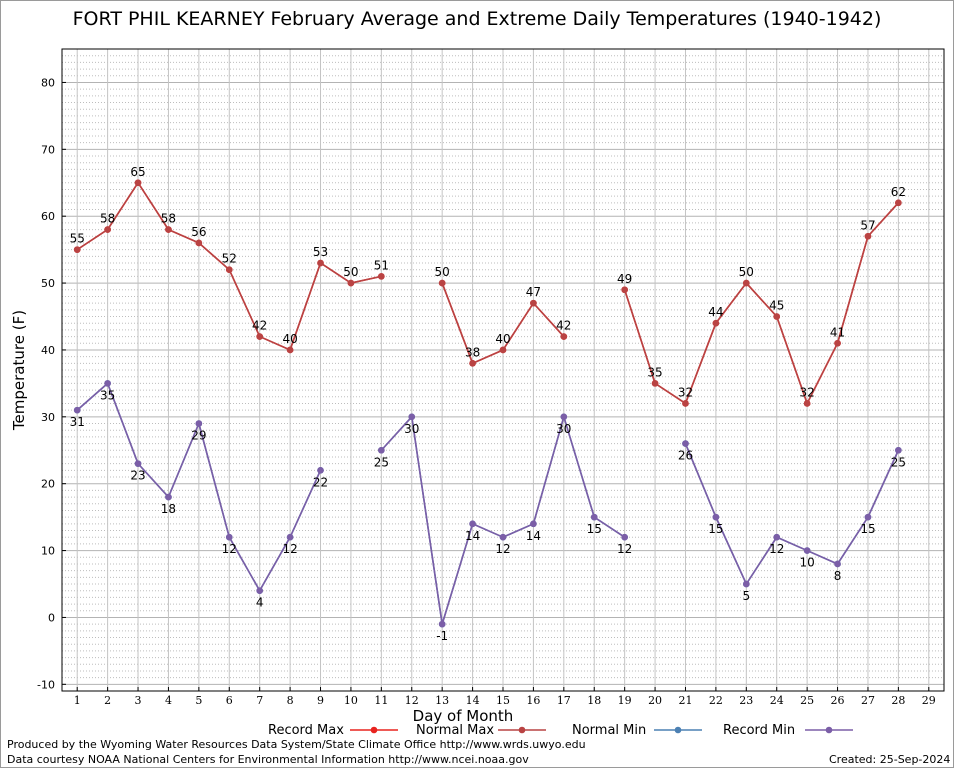 Image resolution: width=954 pixels, height=768 pixels. Describe the element at coordinates (776, 306) in the screenshot. I see `max-data-label: 45` at that location.